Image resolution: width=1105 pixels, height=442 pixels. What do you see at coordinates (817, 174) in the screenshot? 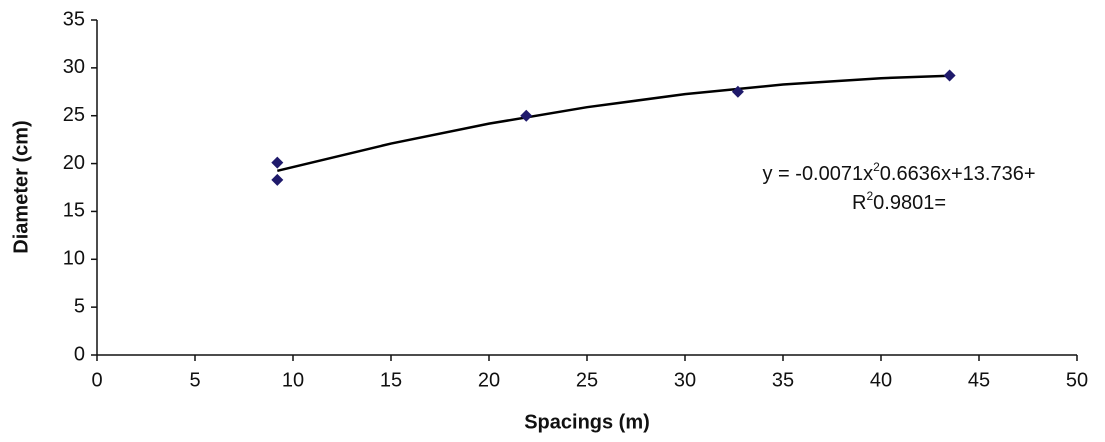
I see `annotation-part: y = -0.0071x` at bounding box center [817, 174].